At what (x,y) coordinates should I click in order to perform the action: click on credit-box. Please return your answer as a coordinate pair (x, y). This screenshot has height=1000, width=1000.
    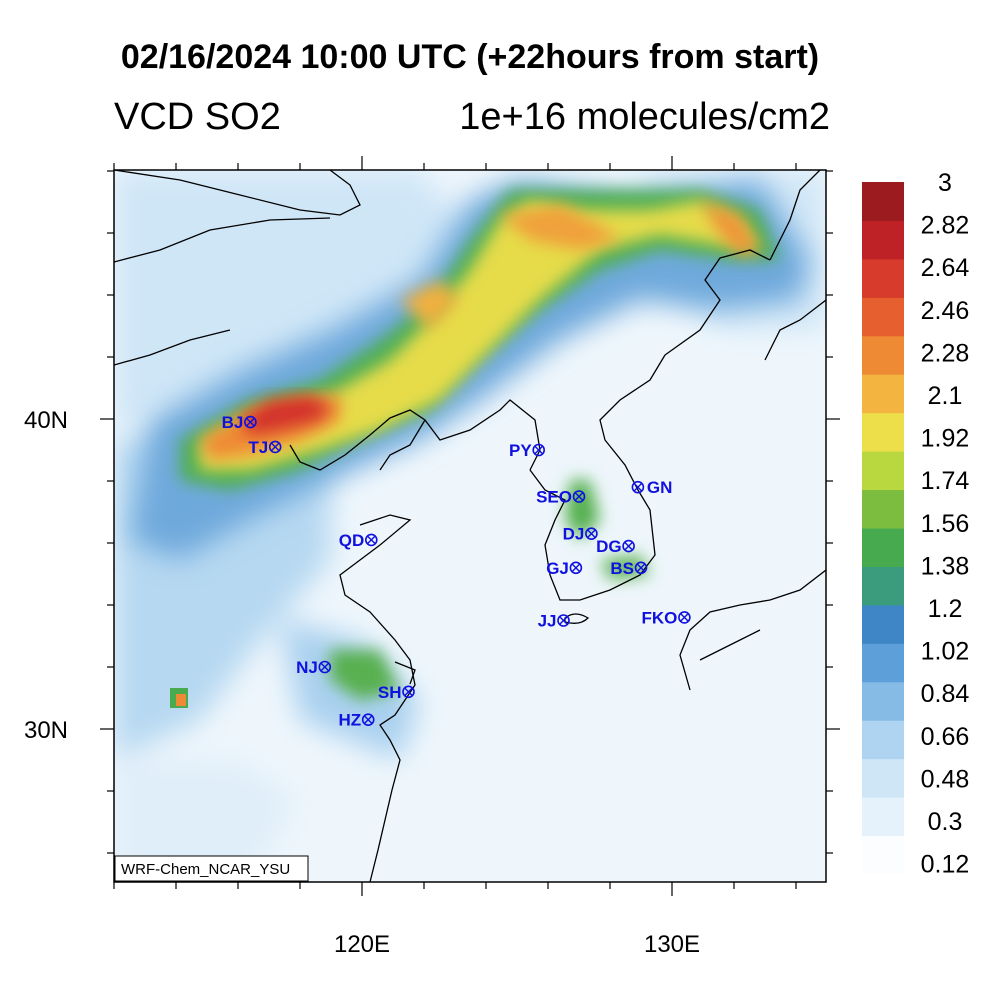
    Looking at the image, I should click on (211, 868).